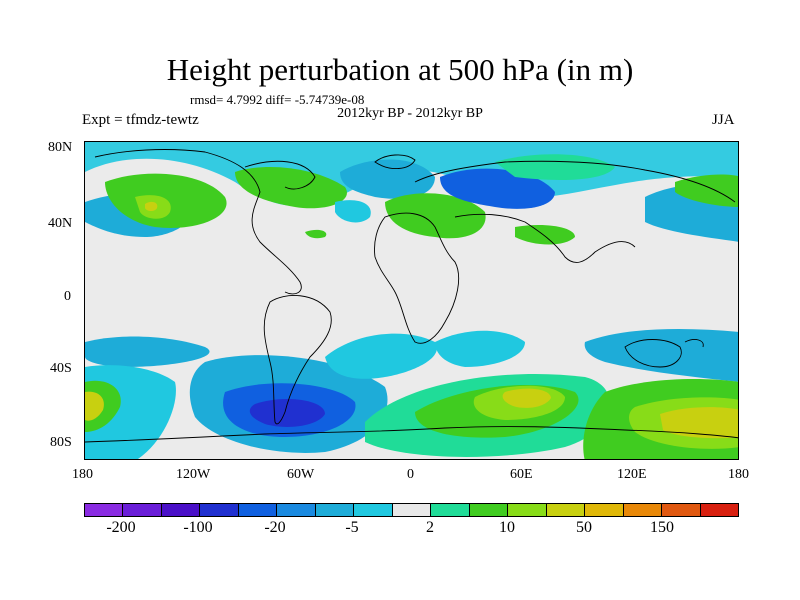  Describe the element at coordinates (67, 296) in the screenshot. I see `lat-label-0: 0` at that location.